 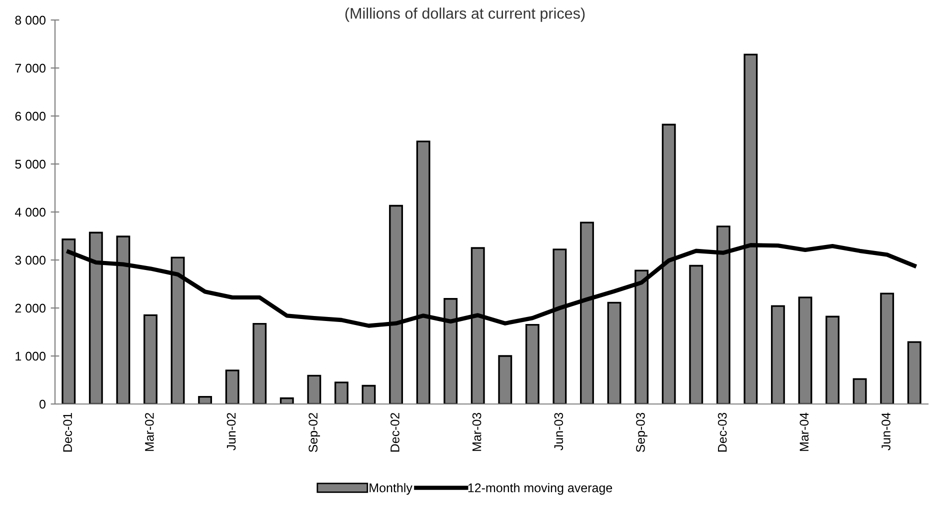 What do you see at coordinates (30, 68) in the screenshot?
I see `y-tick-label: 7 000` at bounding box center [30, 68].